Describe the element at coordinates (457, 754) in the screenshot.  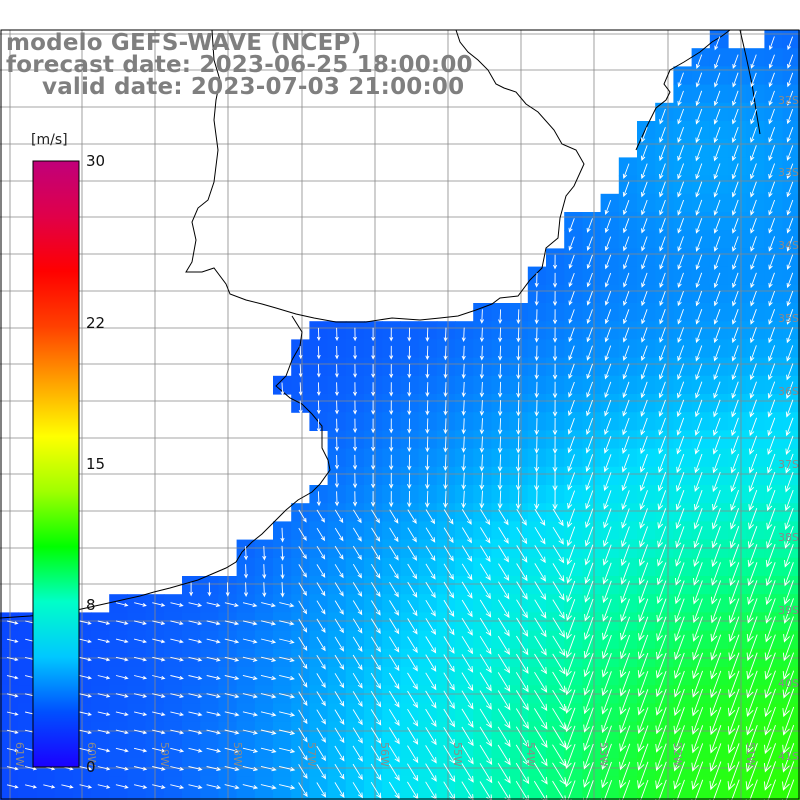
I see `longitude-label: 55W` at that location.